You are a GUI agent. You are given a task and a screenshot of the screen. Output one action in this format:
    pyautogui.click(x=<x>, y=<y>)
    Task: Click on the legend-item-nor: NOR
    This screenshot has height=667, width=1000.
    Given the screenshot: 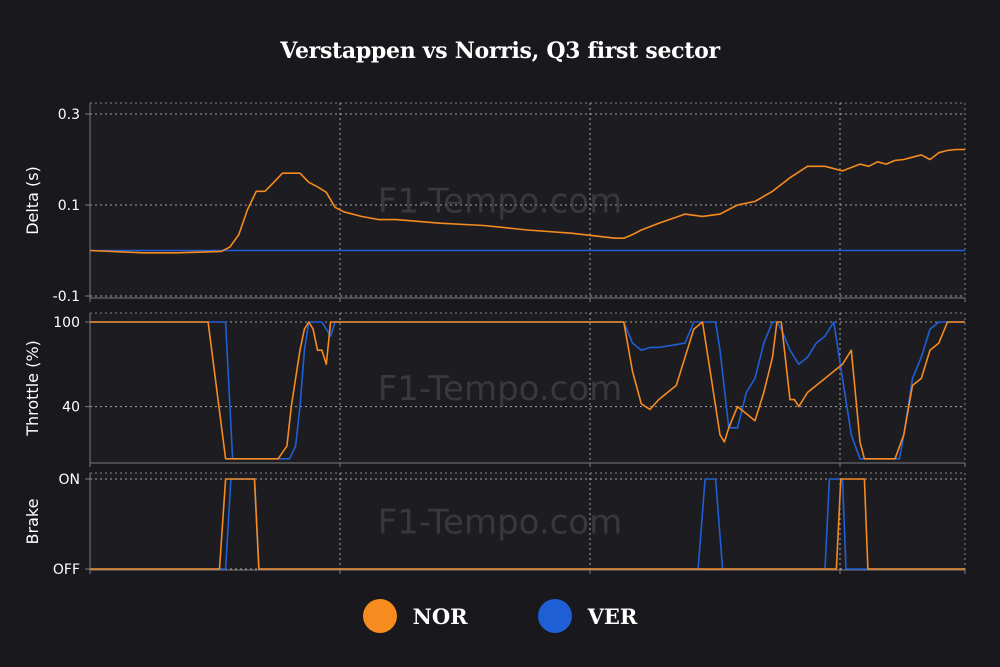 What is the action you would take?
    pyautogui.click(x=415, y=616)
    